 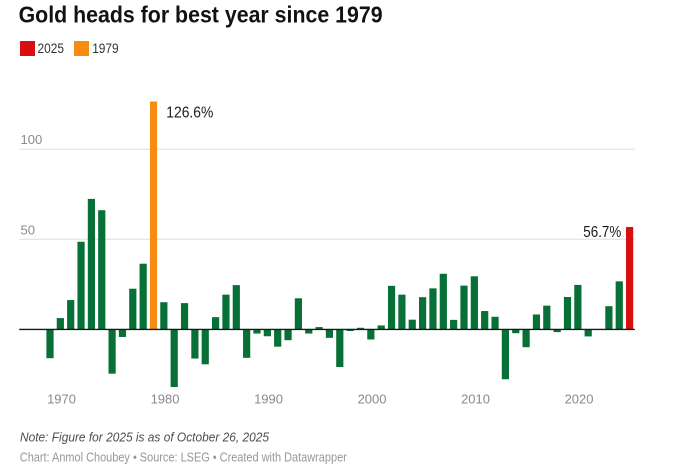 What do you see at coordinates (372, 399) in the screenshot?
I see `svg-text: 2000` at bounding box center [372, 399].